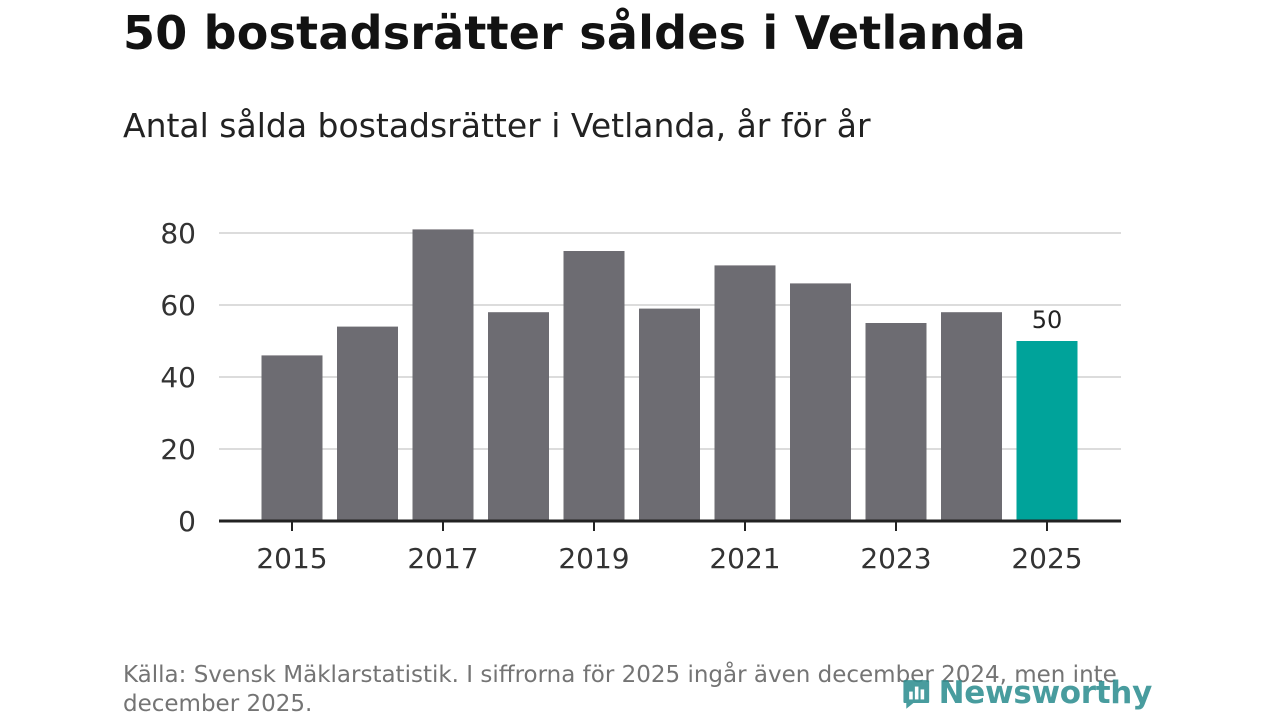 This screenshot has width=1280, height=720. What do you see at coordinates (178, 449) in the screenshot?
I see `y-tick-label: 20` at bounding box center [178, 449].